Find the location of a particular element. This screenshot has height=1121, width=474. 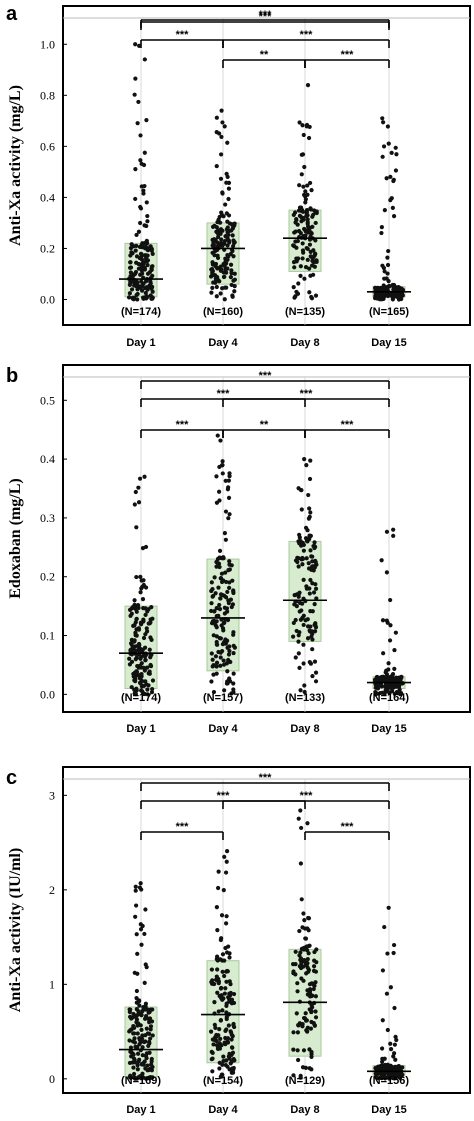

y-tick-label: 1.0 is located at coordinates (47, 44).